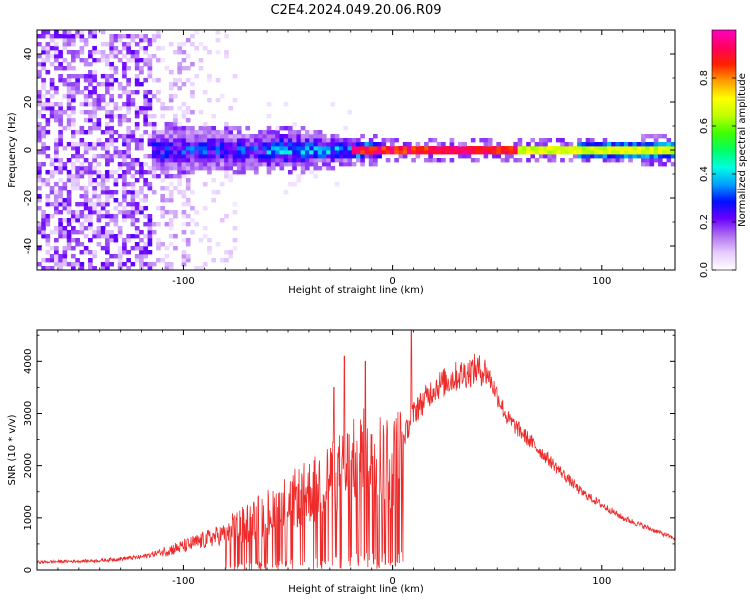 Image resolution: width=750 pixels, height=600 pixels. What do you see at coordinates (704, 126) in the screenshot?
I see `colorbar-tick-label: 0.6` at bounding box center [704, 126].